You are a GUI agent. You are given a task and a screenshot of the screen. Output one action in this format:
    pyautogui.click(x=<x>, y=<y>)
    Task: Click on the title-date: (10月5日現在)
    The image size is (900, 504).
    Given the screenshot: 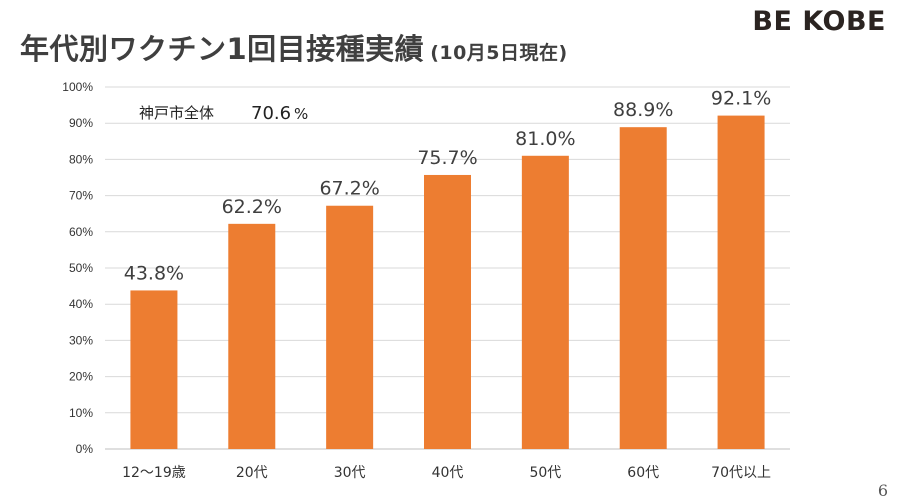 What is the action you would take?
    pyautogui.click(x=499, y=53)
    